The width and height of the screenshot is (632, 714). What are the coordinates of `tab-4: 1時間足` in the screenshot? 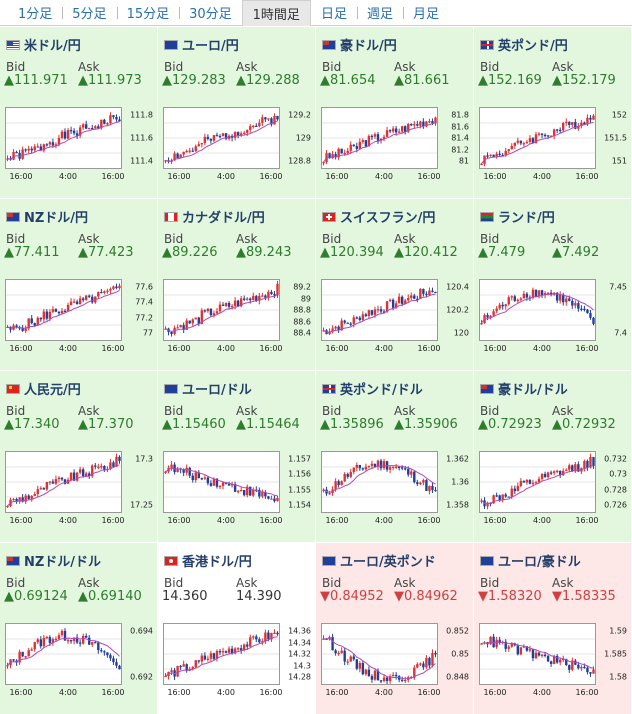 It's located at (276, 13).